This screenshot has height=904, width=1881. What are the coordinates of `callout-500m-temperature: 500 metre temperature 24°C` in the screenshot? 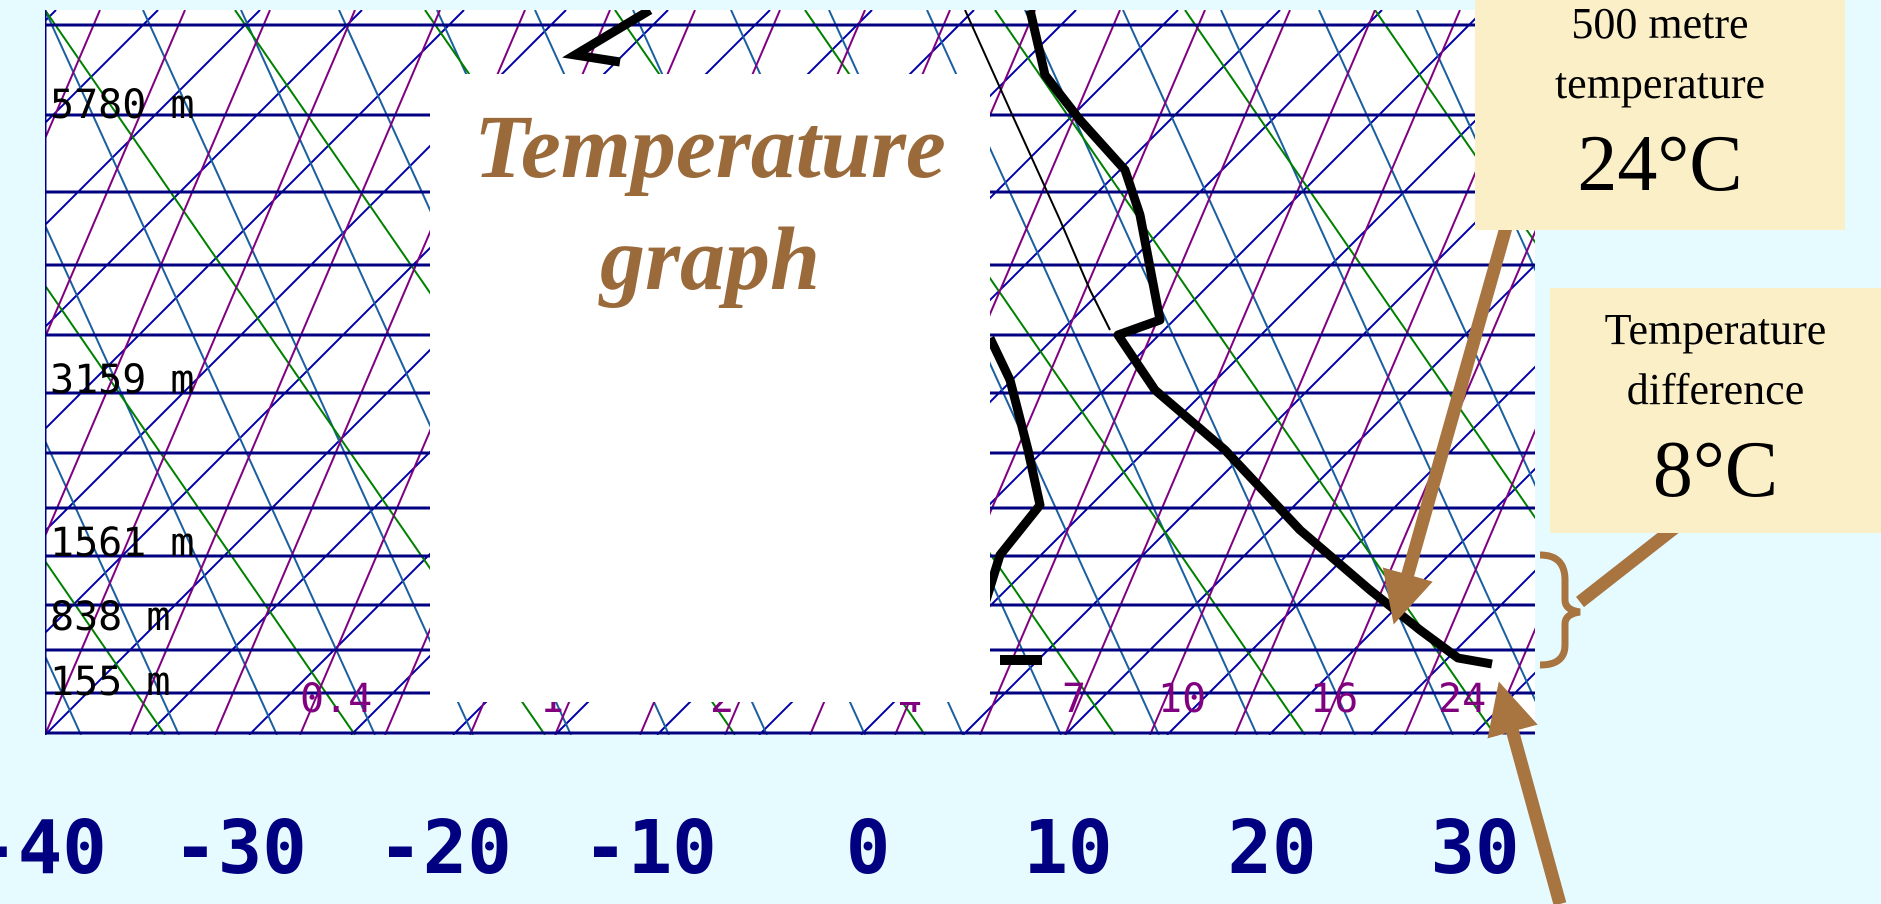 It's located at (1660, 115).